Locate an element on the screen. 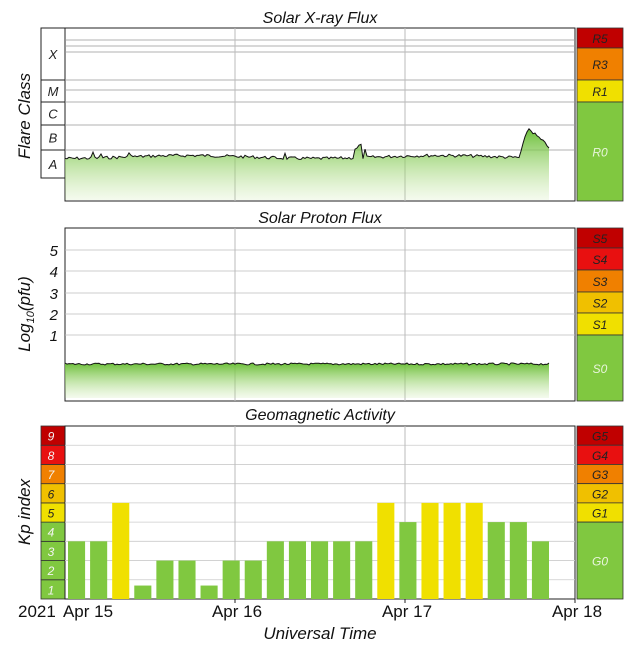 The height and width of the screenshot is (650, 640). year-label: 2021 is located at coordinates (37, 611).